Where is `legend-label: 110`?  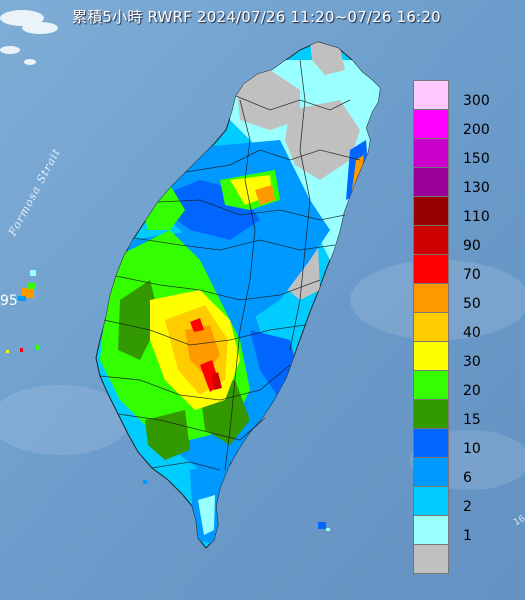 legend-label: 110 is located at coordinates (476, 217).